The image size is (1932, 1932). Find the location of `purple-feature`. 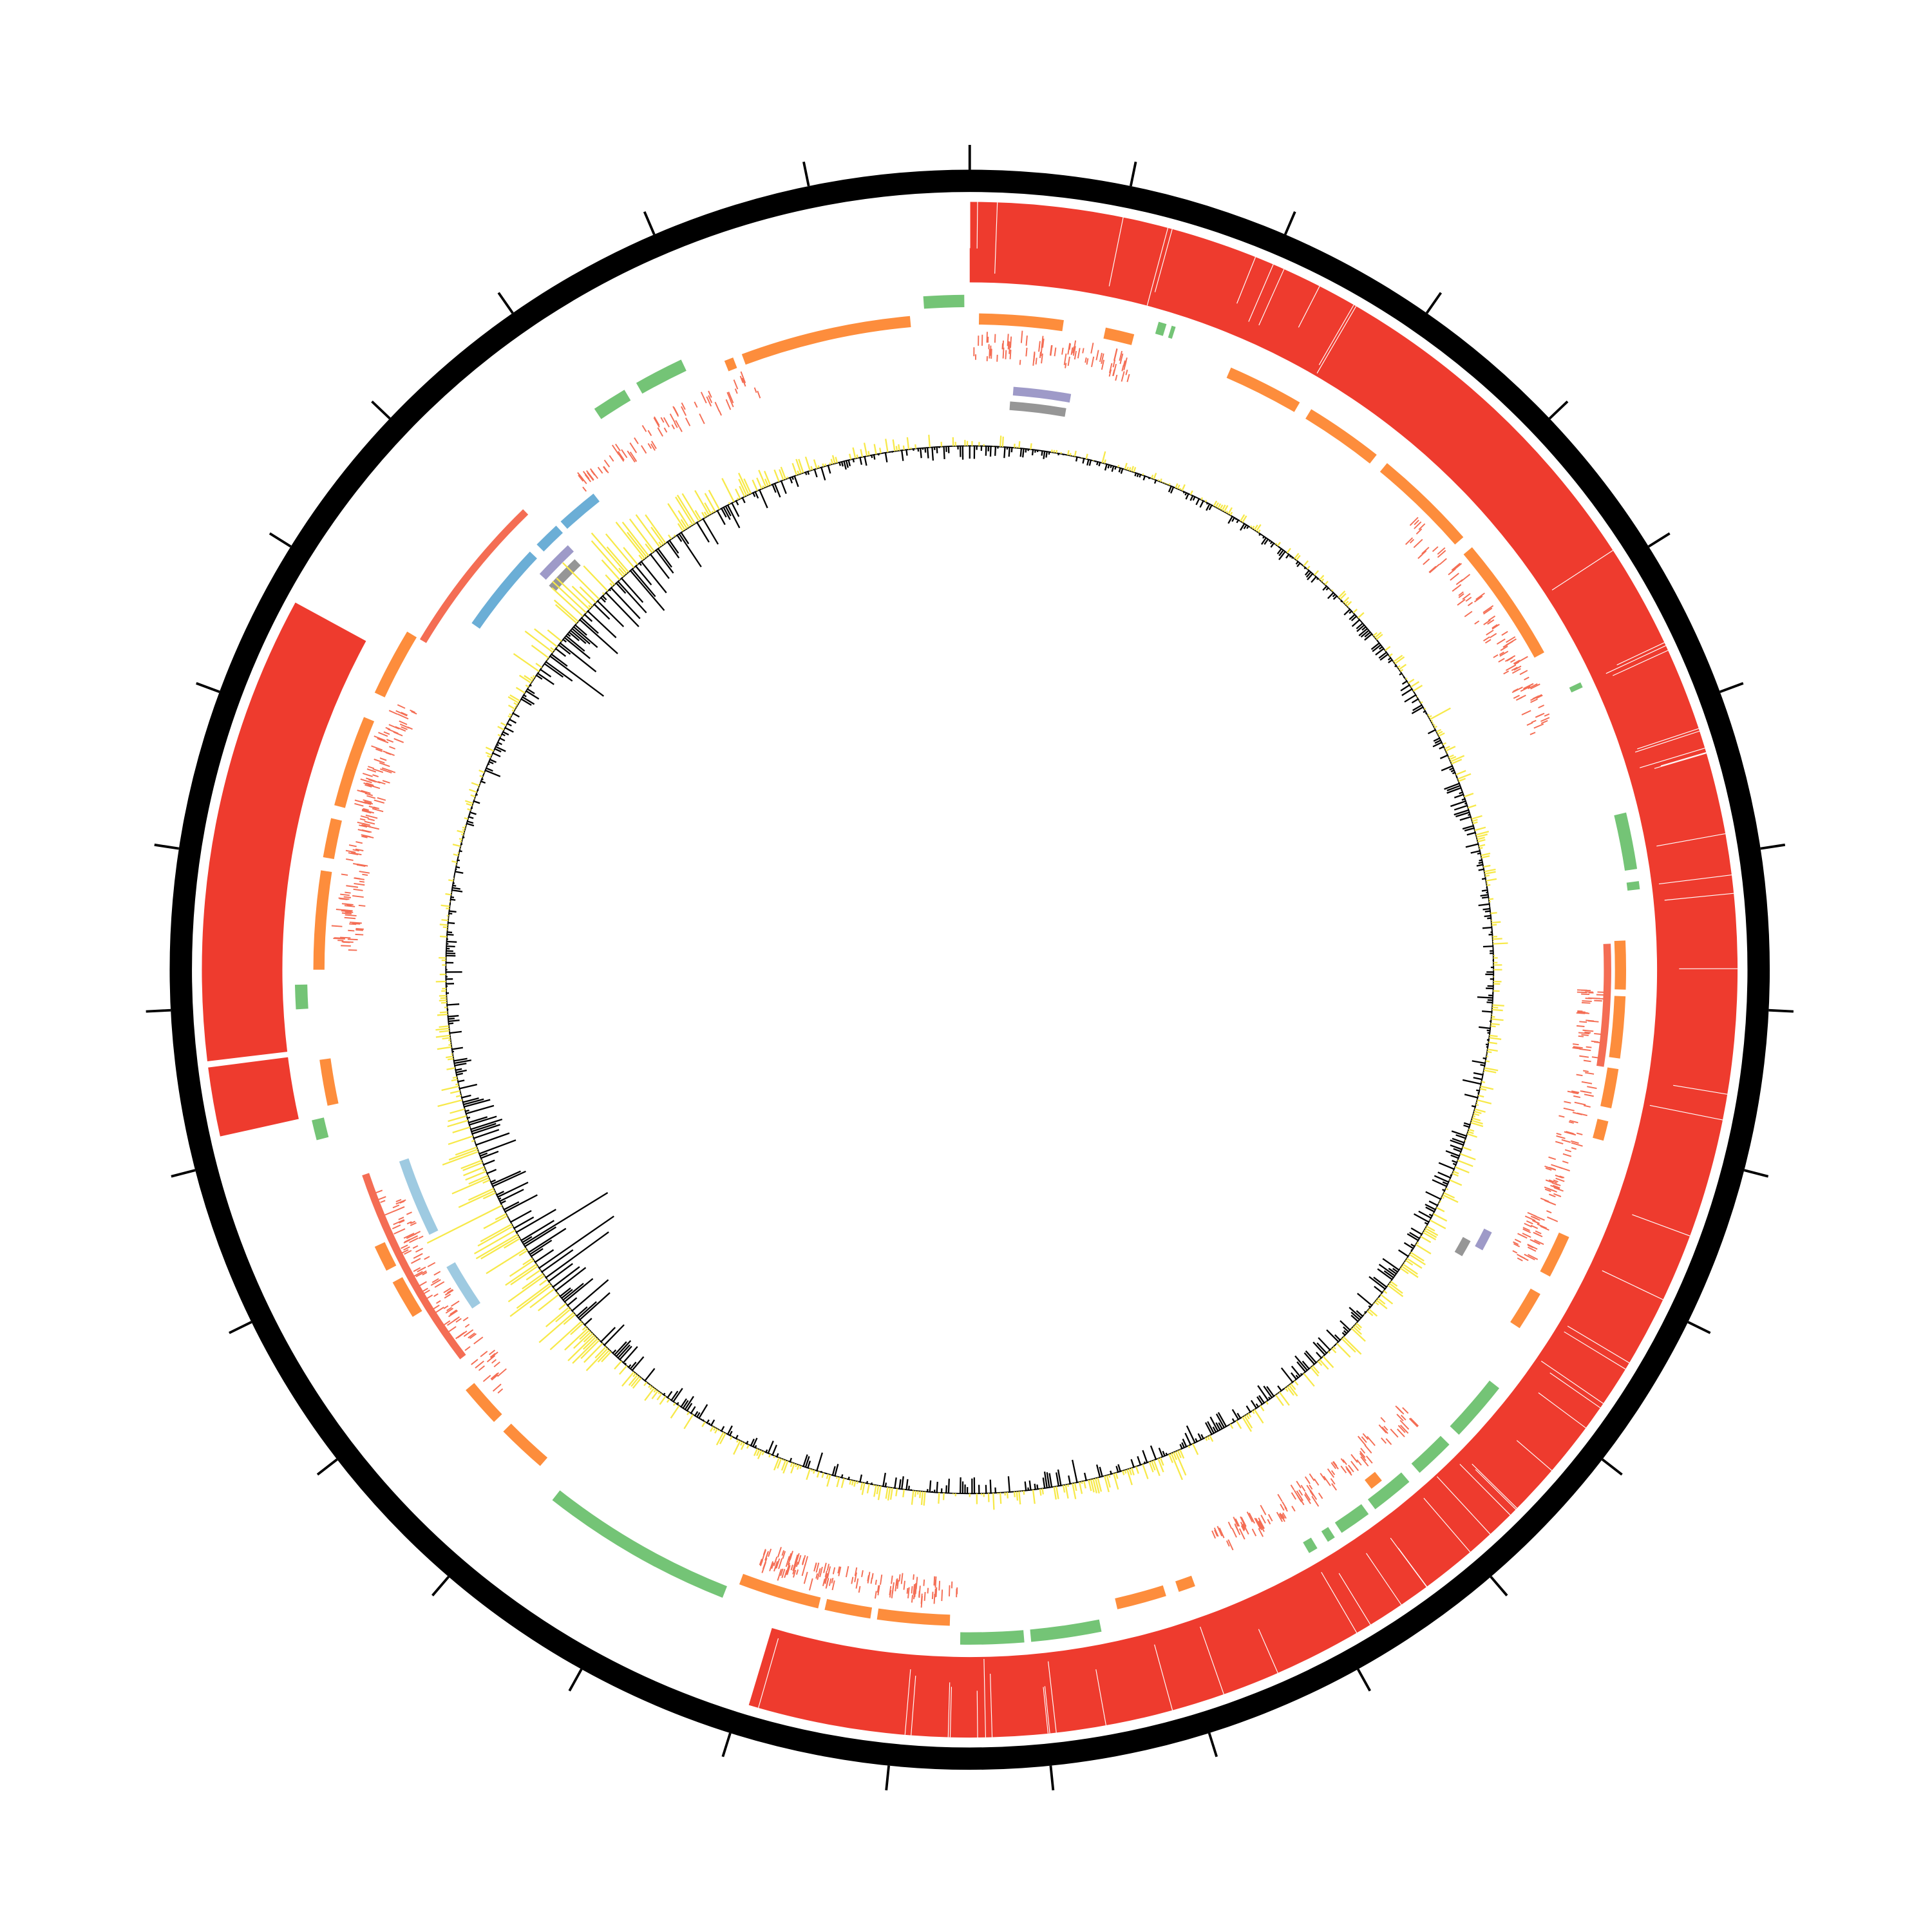

purple-feature is located at coordinates (1042, 395).